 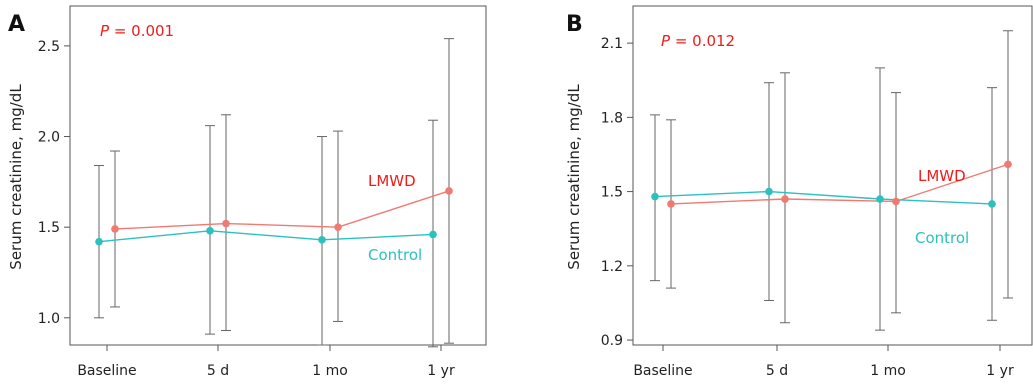 What do you see at coordinates (702, 41) in the screenshot?
I see `p-value: = 0.012` at bounding box center [702, 41].